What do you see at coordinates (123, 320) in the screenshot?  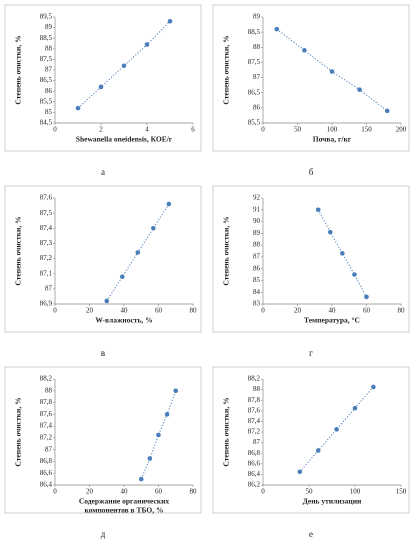 I see `x-axis-label: W-влажность, %` at bounding box center [123, 320].